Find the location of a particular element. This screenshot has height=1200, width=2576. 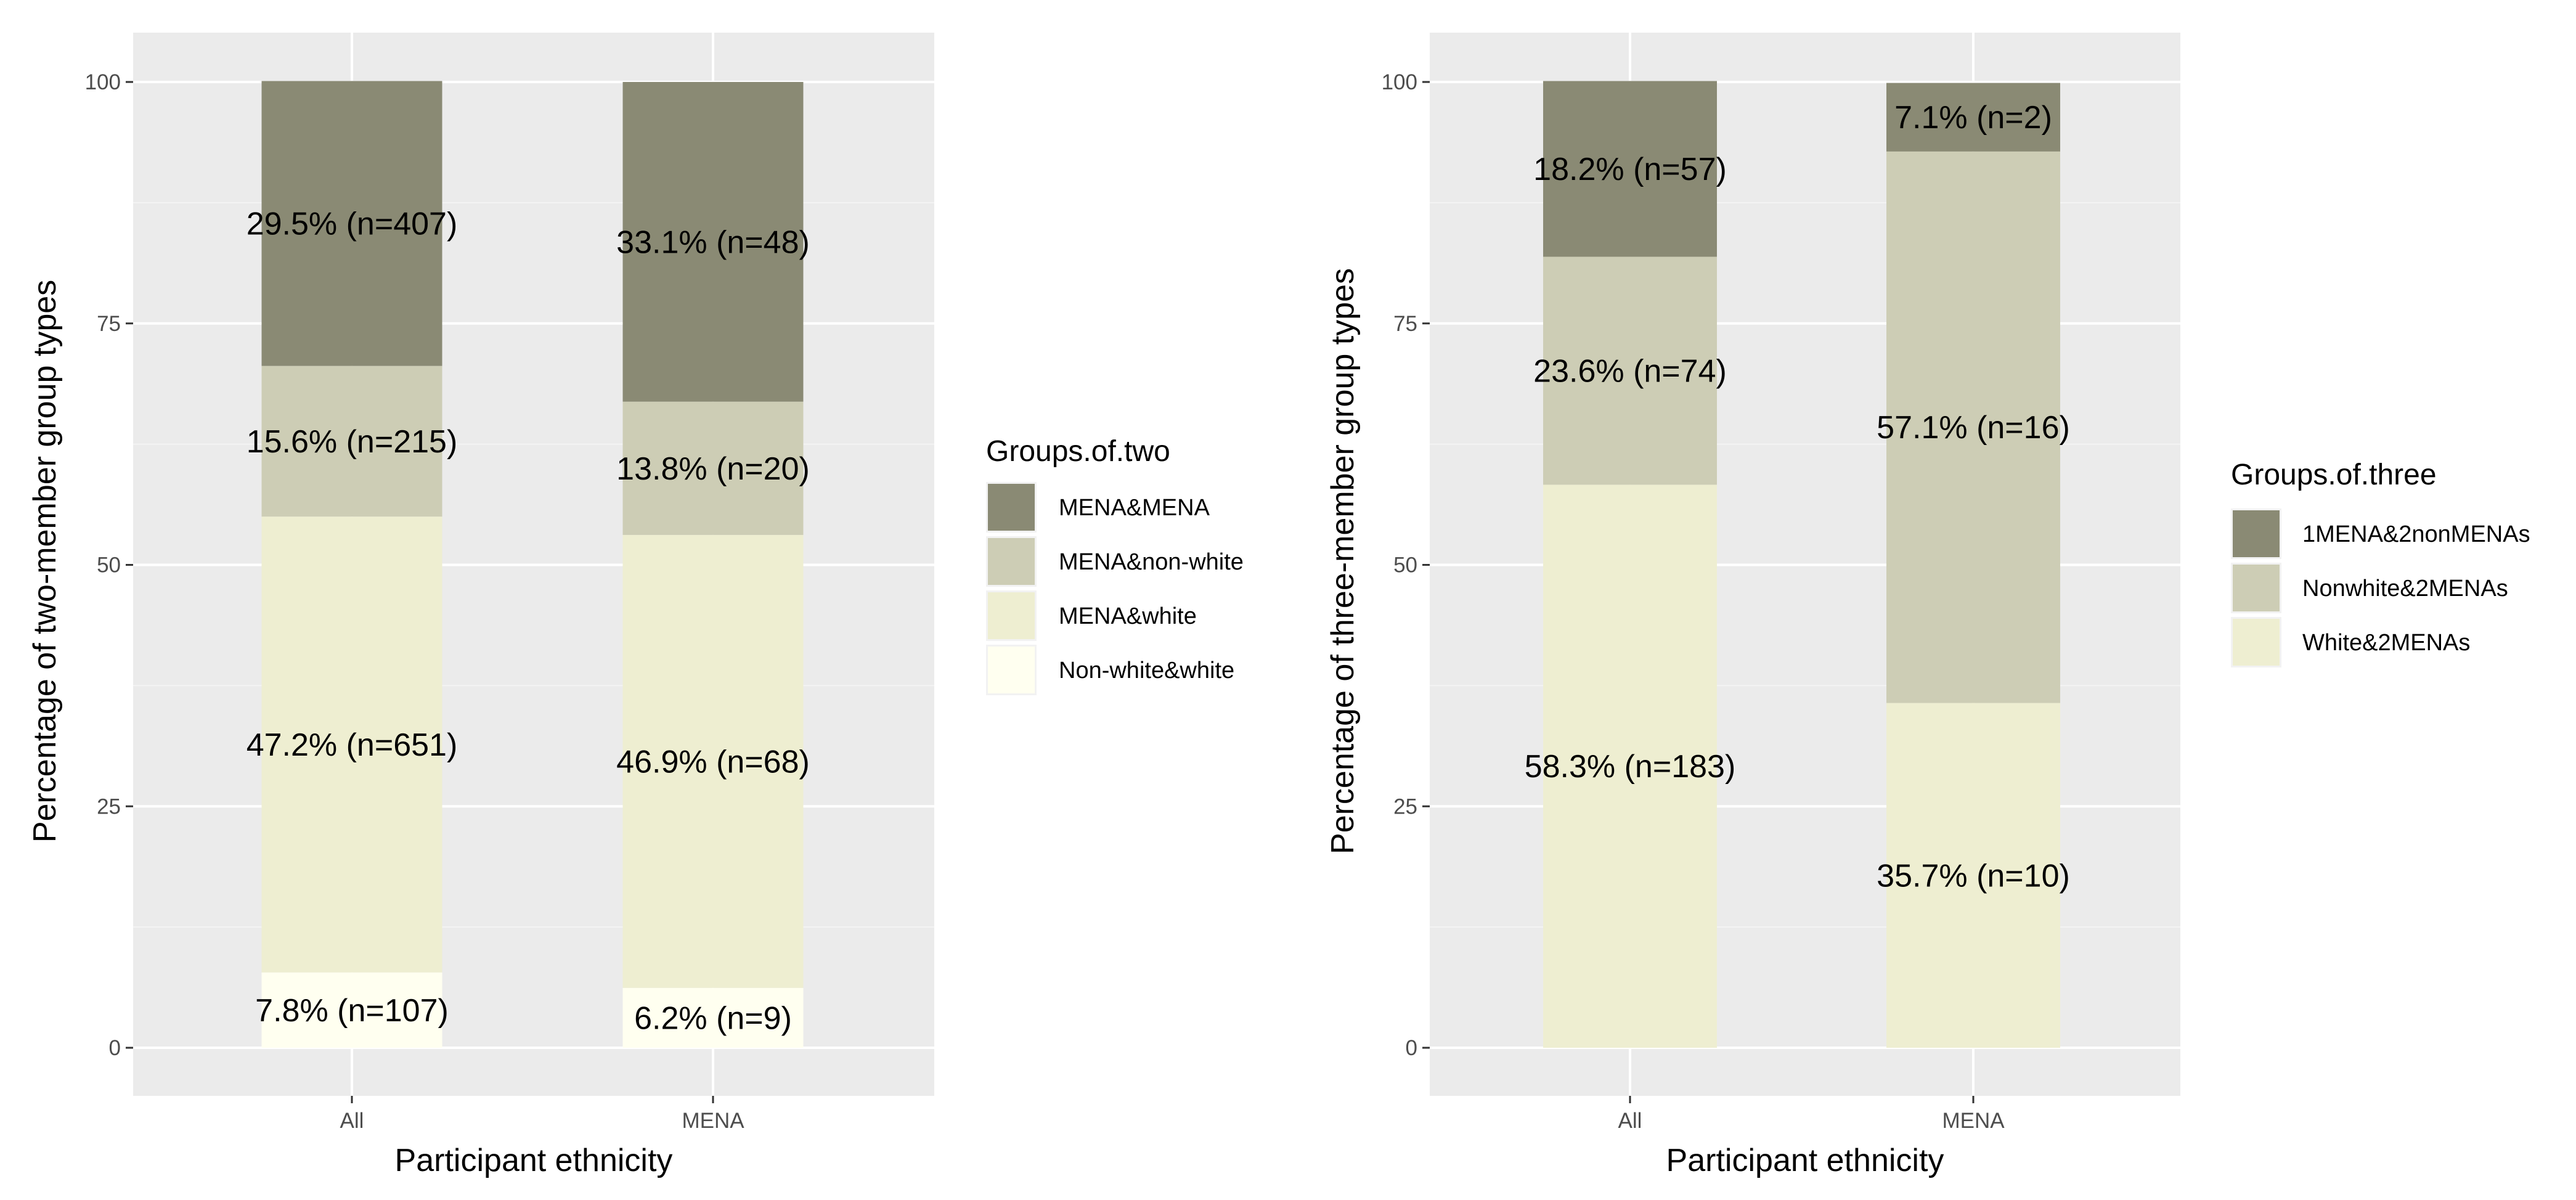

legend-title: Groups.of.two is located at coordinates (1078, 451).